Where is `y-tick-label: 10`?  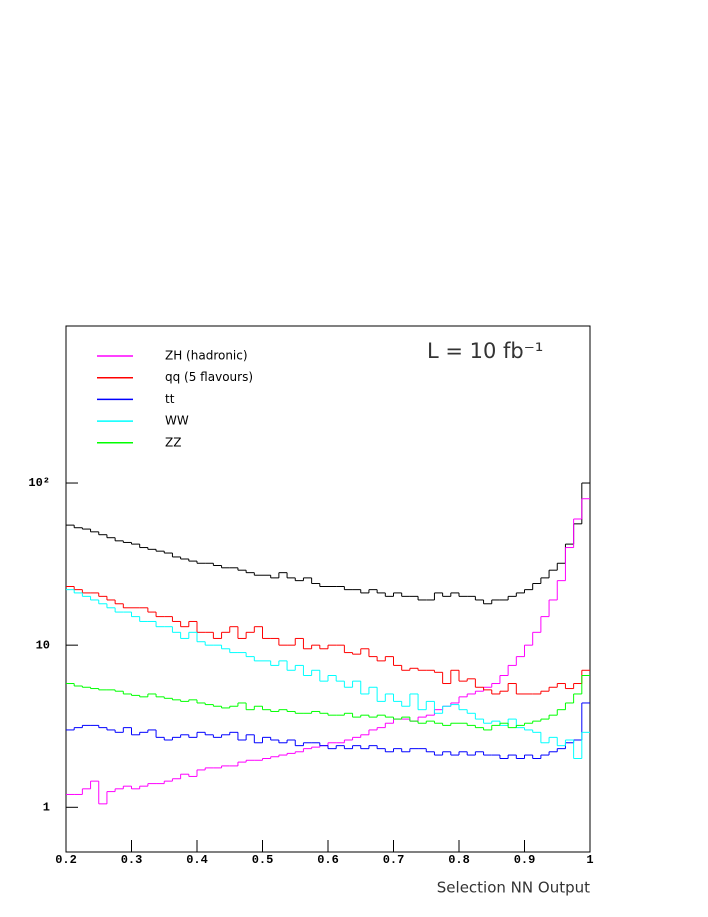
y-tick-label: 10 is located at coordinates (43, 645).